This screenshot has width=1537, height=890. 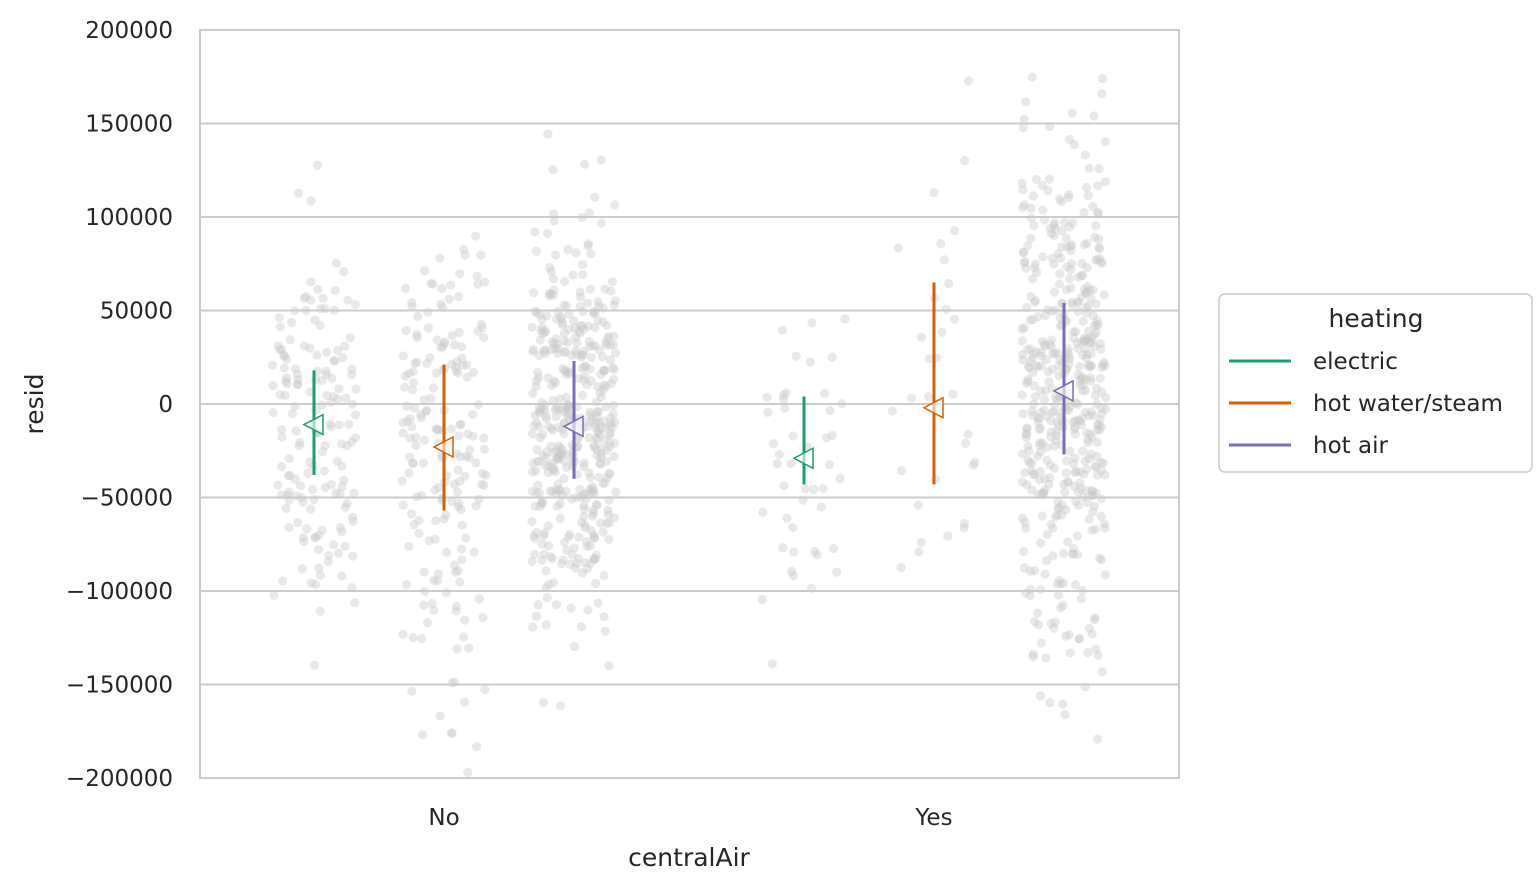 What do you see at coordinates (127, 499) in the screenshot?
I see `y-tick-label: −50000` at bounding box center [127, 499].